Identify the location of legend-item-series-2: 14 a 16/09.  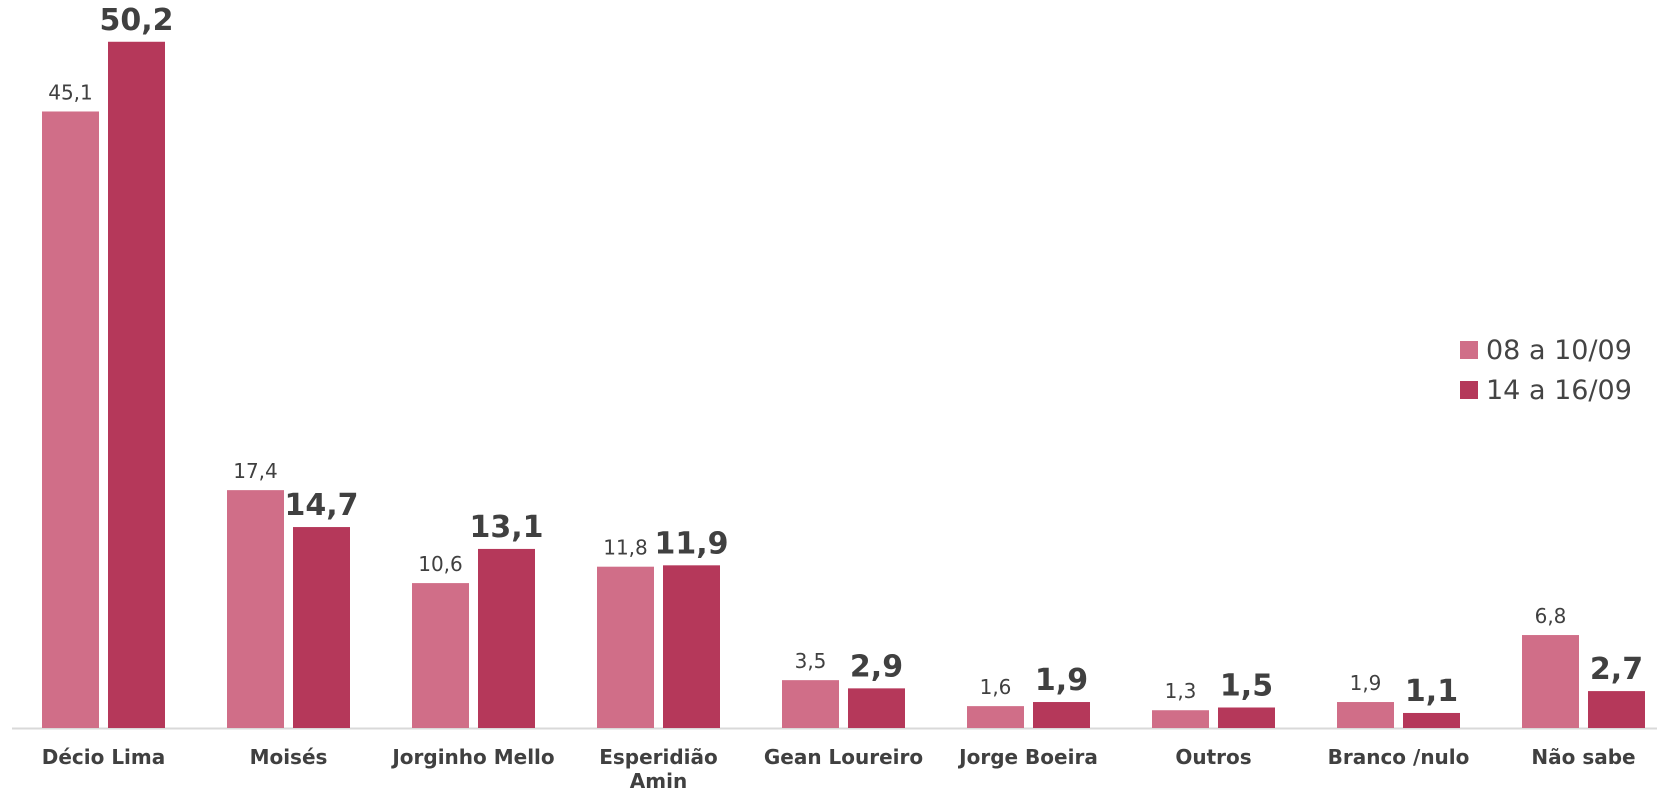
(1546, 390).